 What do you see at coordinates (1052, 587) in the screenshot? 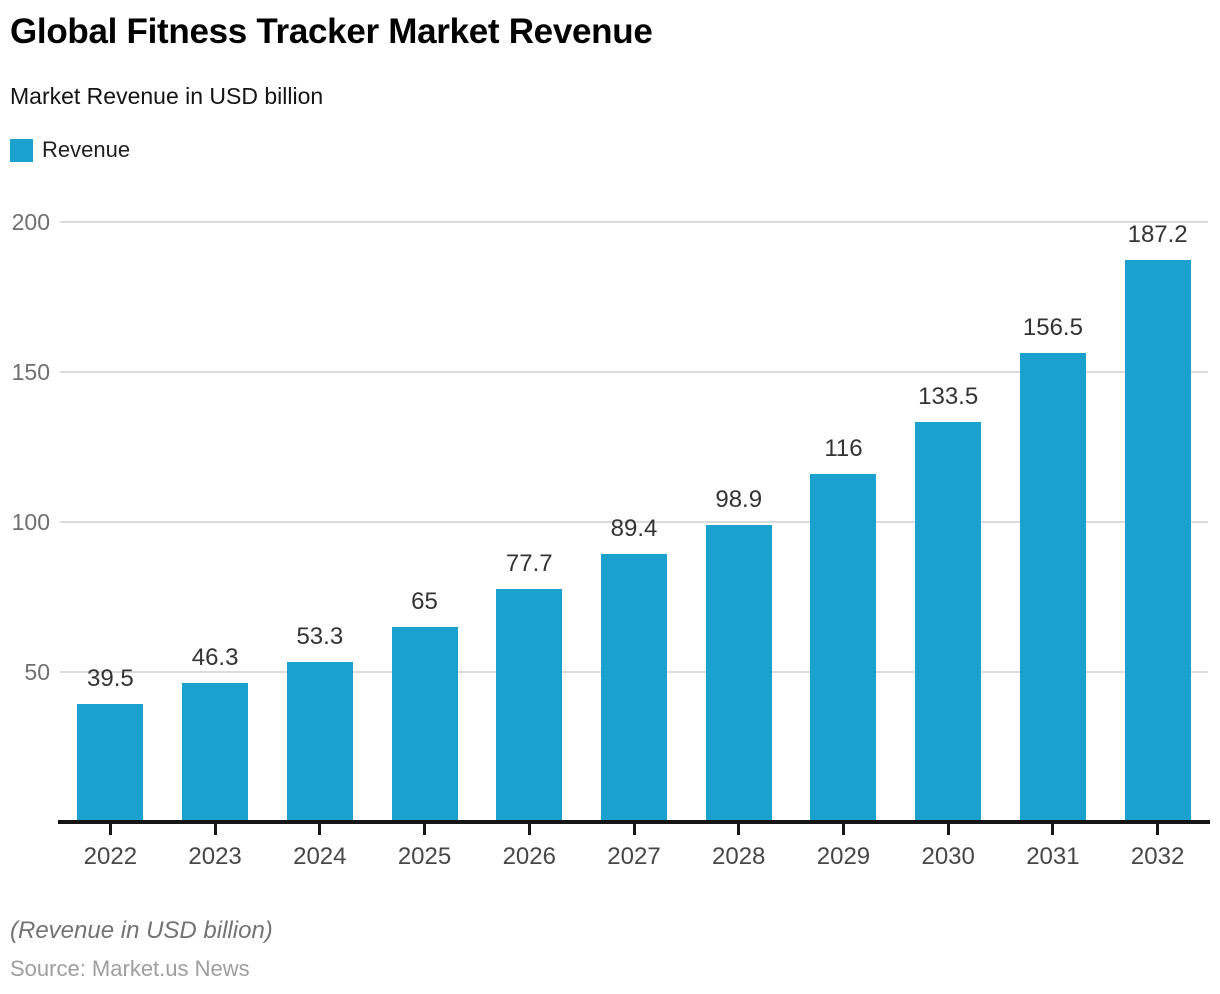
I see `bar-2031` at bounding box center [1052, 587].